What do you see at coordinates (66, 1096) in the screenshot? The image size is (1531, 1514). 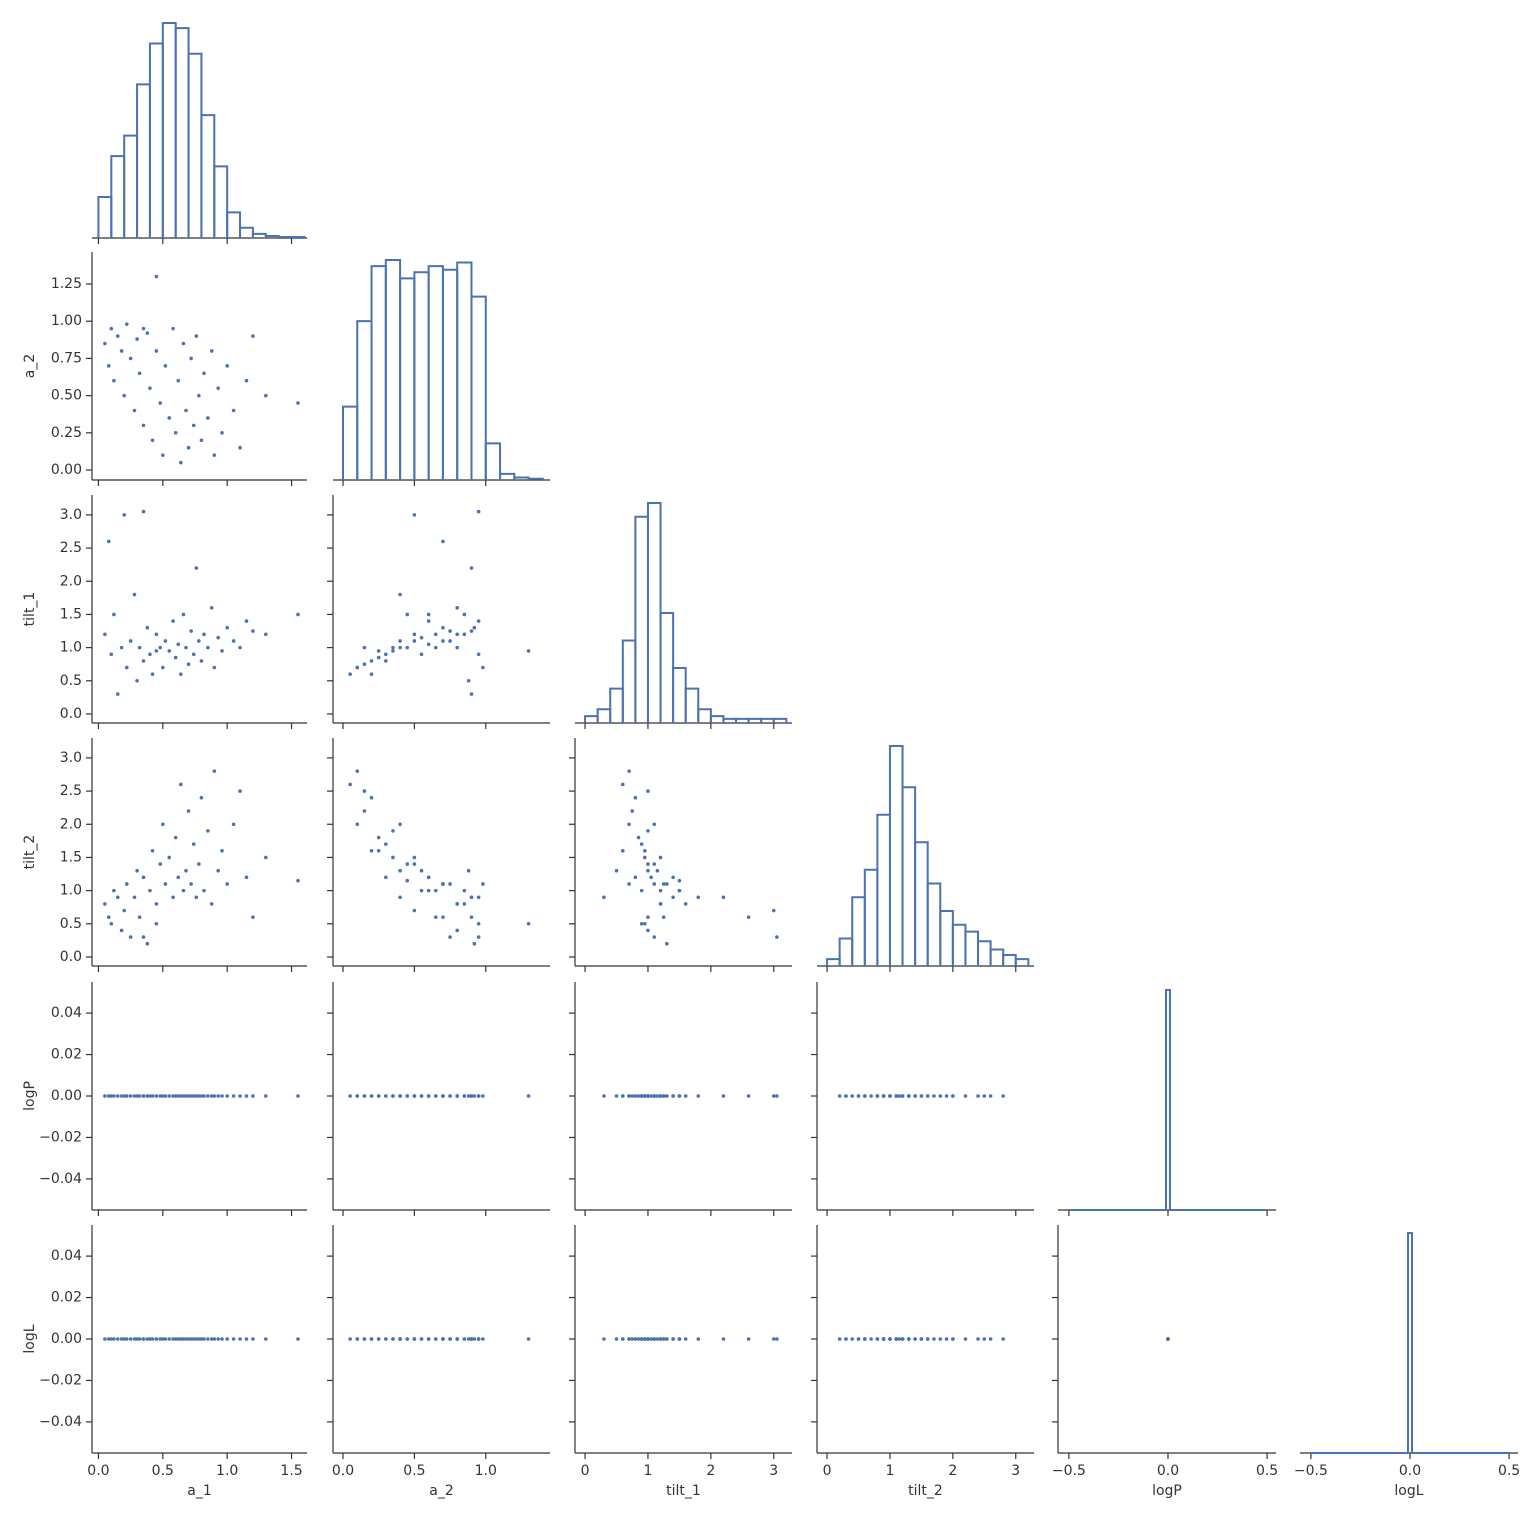 I see `y-tick-label: 0.00` at bounding box center [66, 1096].